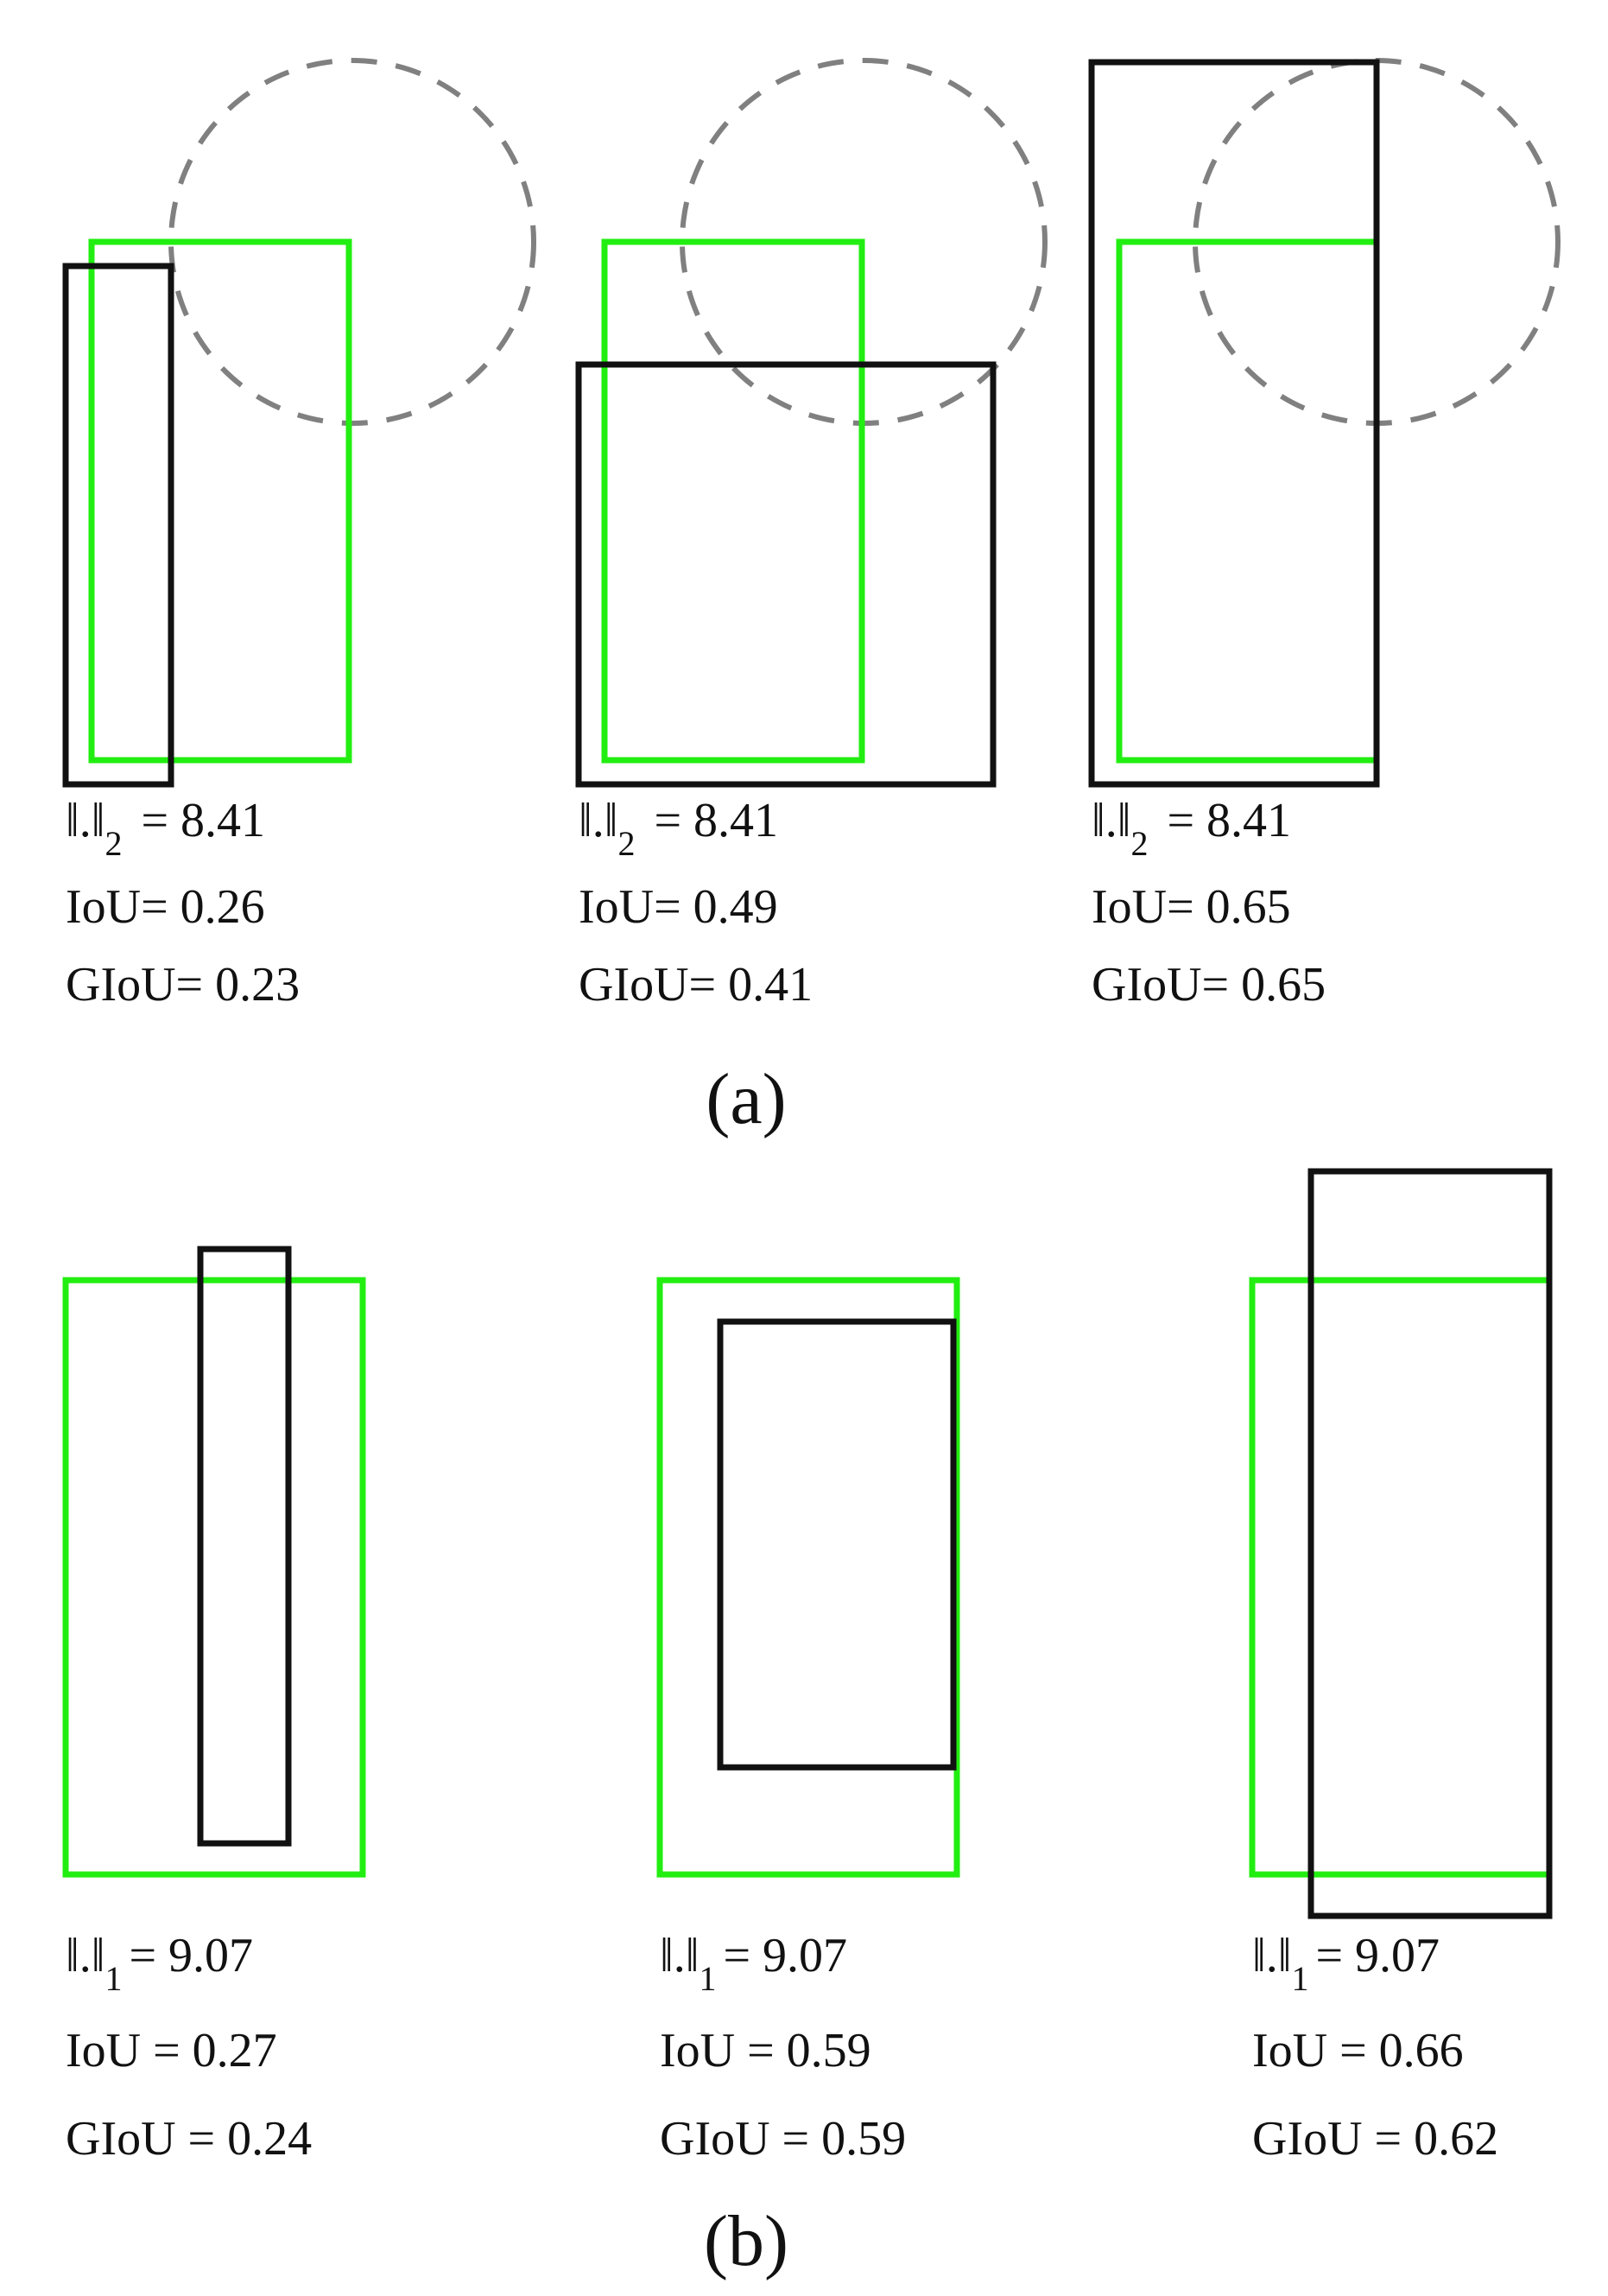 This screenshot has height=2296, width=1608. What do you see at coordinates (220, 501) in the screenshot?
I see `panel-a-example-1-ground-truth-box` at bounding box center [220, 501].